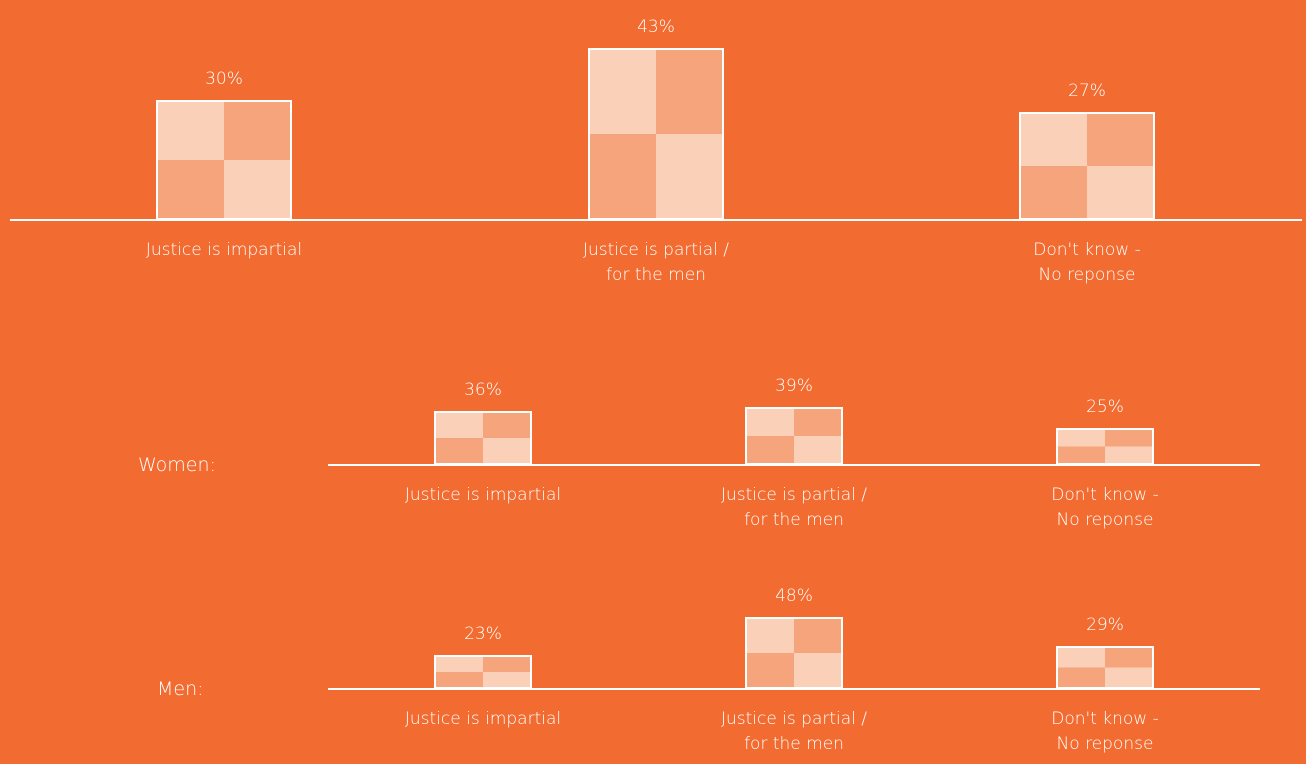 This screenshot has height=764, width=1306. I want to click on value-label: 30%, so click(224, 79).